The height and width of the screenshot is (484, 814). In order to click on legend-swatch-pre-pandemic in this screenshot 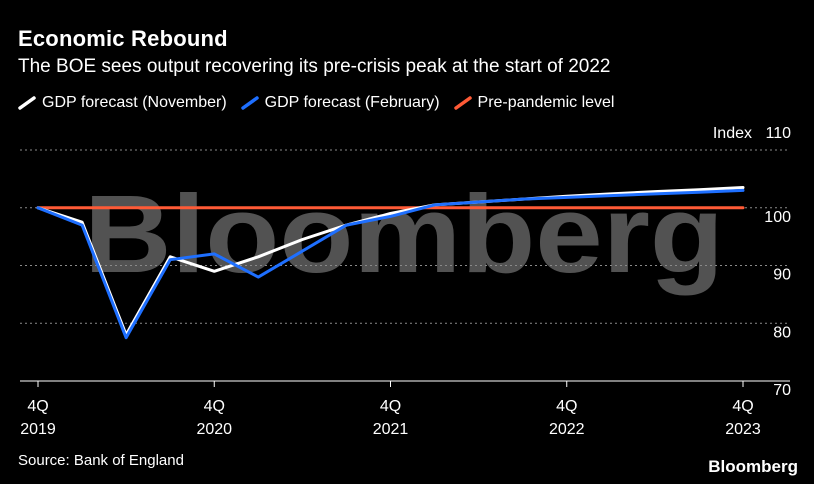, I will do `click(462, 103)`.